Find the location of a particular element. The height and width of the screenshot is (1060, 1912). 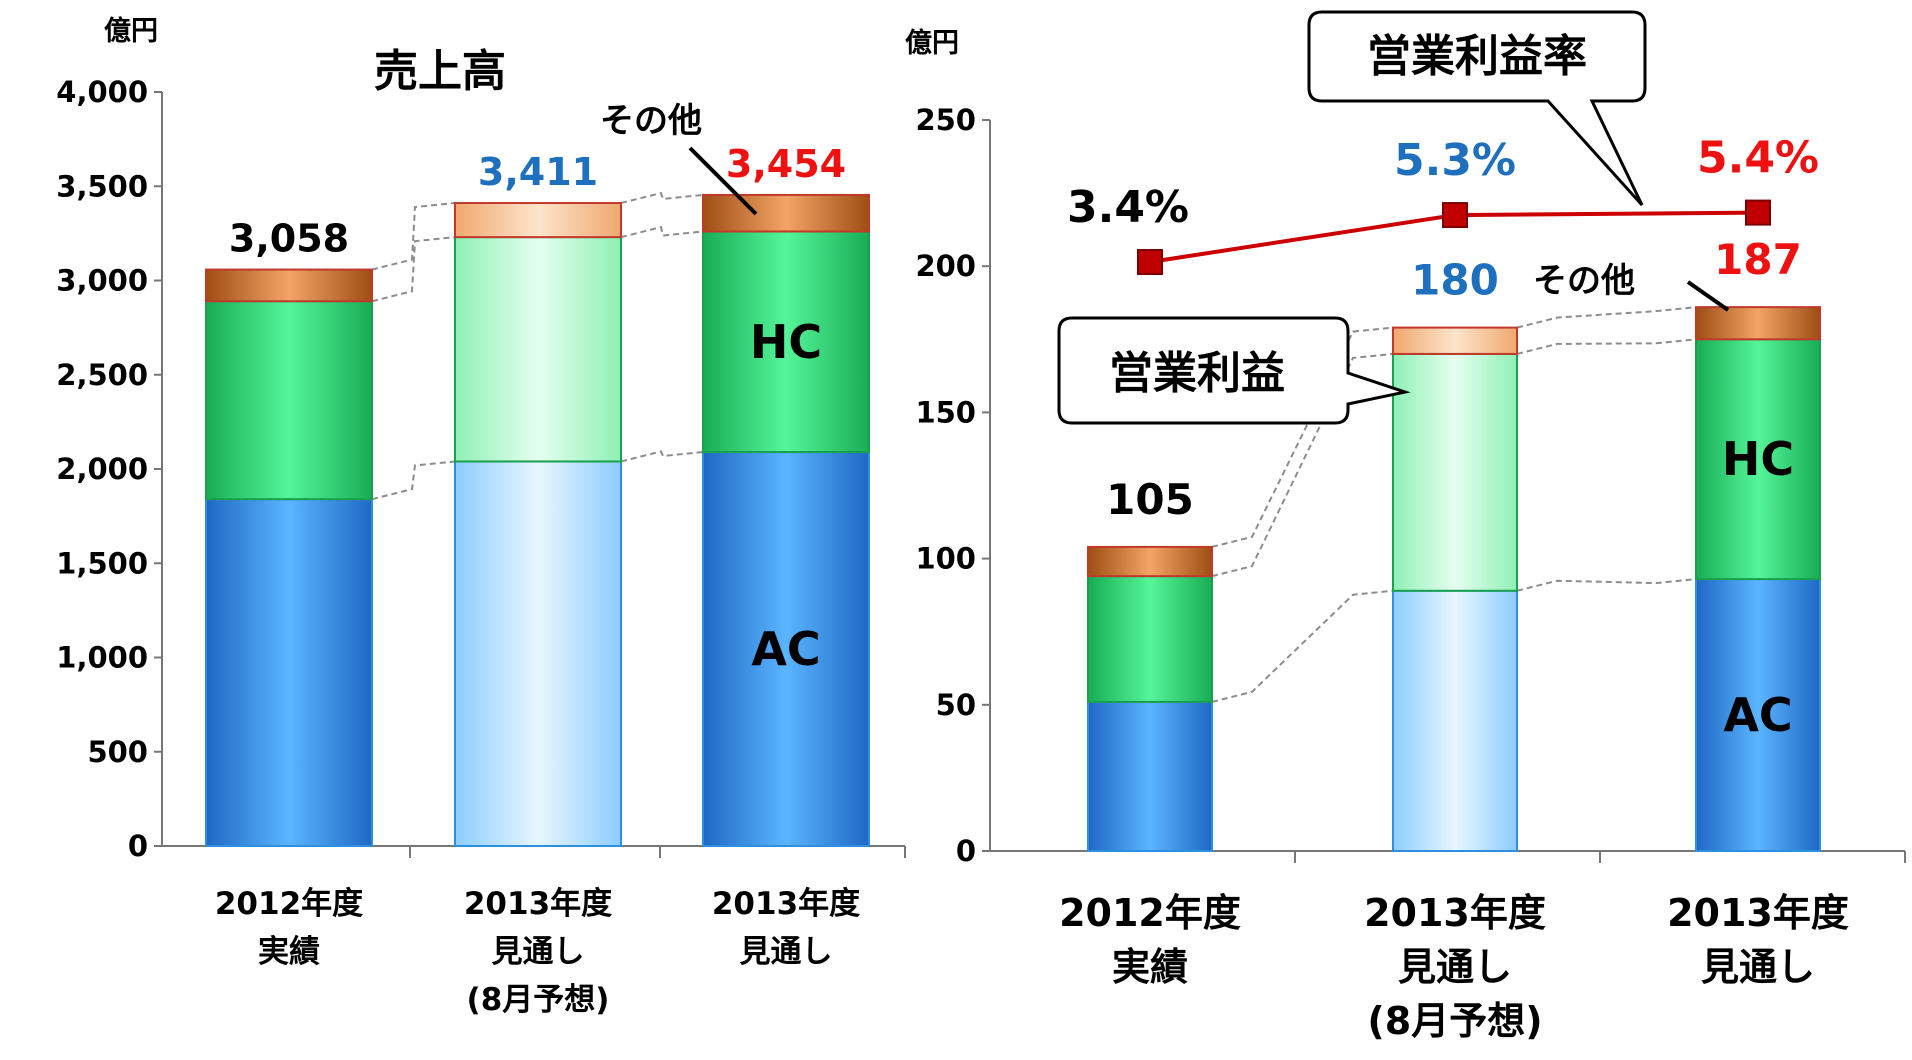

sales-category-label: (8月予想) is located at coordinates (538, 1000).